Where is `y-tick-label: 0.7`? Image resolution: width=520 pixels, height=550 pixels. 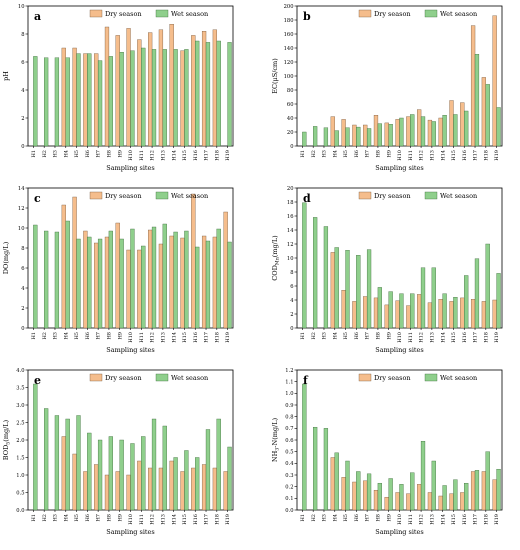
y-tick-label: 0.7 is located at coordinates (289, 429).